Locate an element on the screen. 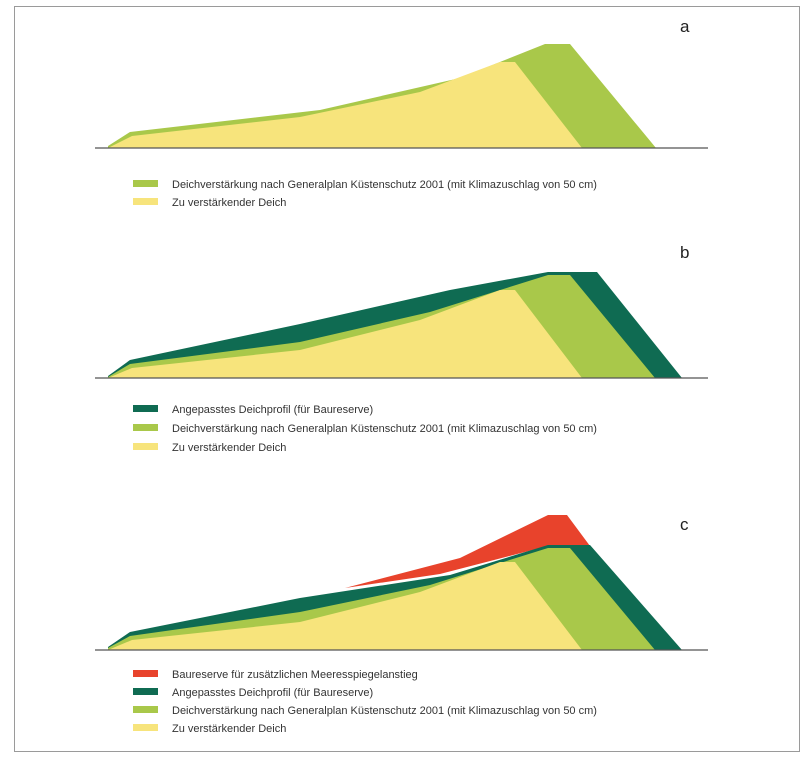 This screenshot has height=758, width=806. panel-b-legend-label-0: Angepasstes Deichprofil (für Baureserve) is located at coordinates (272, 410).